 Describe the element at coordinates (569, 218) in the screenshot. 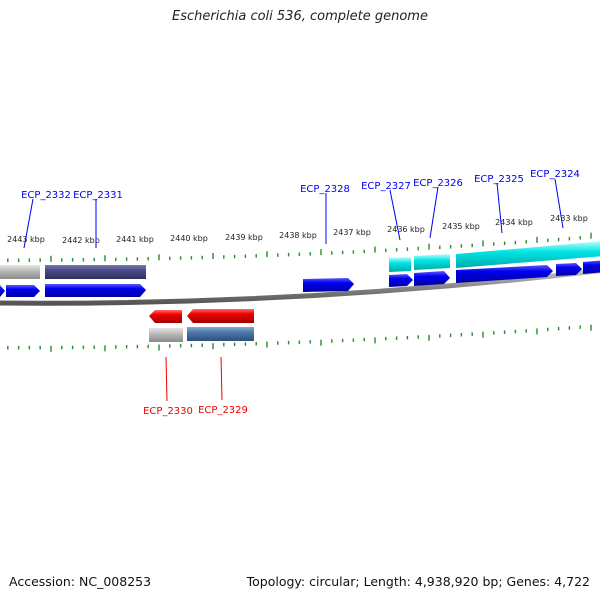

I see `kbp-label: 2433 kbp` at that location.